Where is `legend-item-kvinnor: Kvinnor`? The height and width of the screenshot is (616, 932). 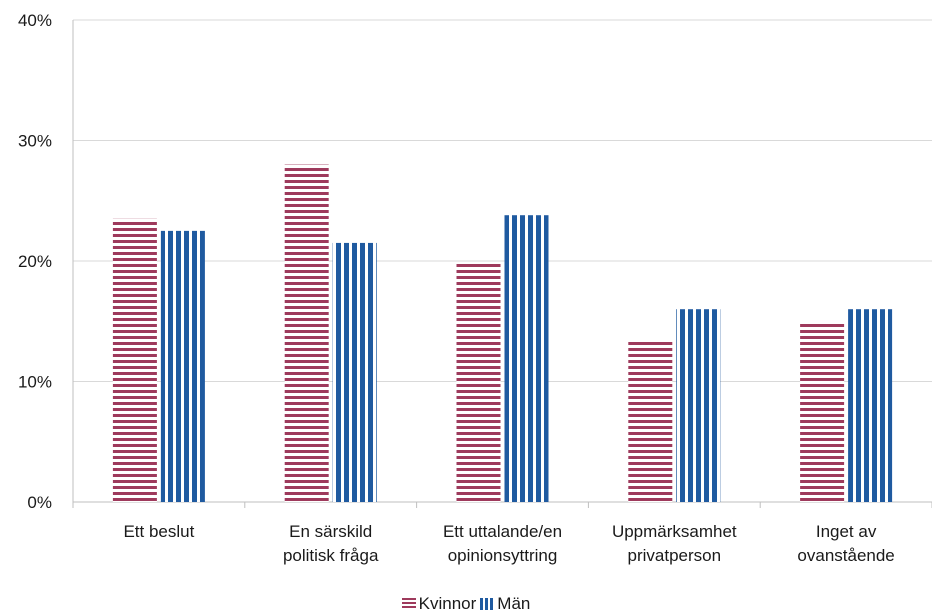
legend-item-kvinnor: Kvinnor is located at coordinates (439, 604).